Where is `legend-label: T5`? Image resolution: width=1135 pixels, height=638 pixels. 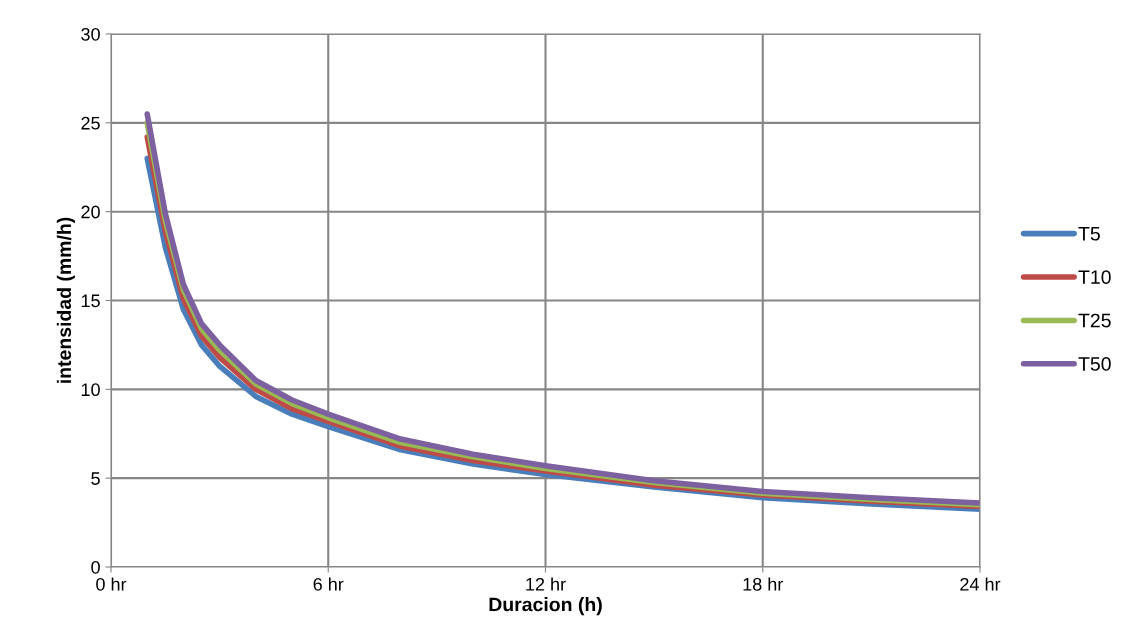
legend-label: T5 is located at coordinates (1089, 234).